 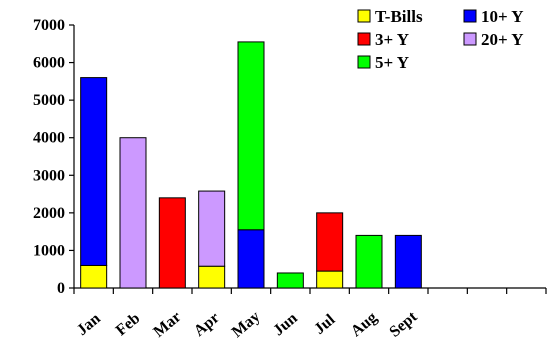 What do you see at coordinates (330, 242) in the screenshot?
I see `bar-jul-3-y` at bounding box center [330, 242].